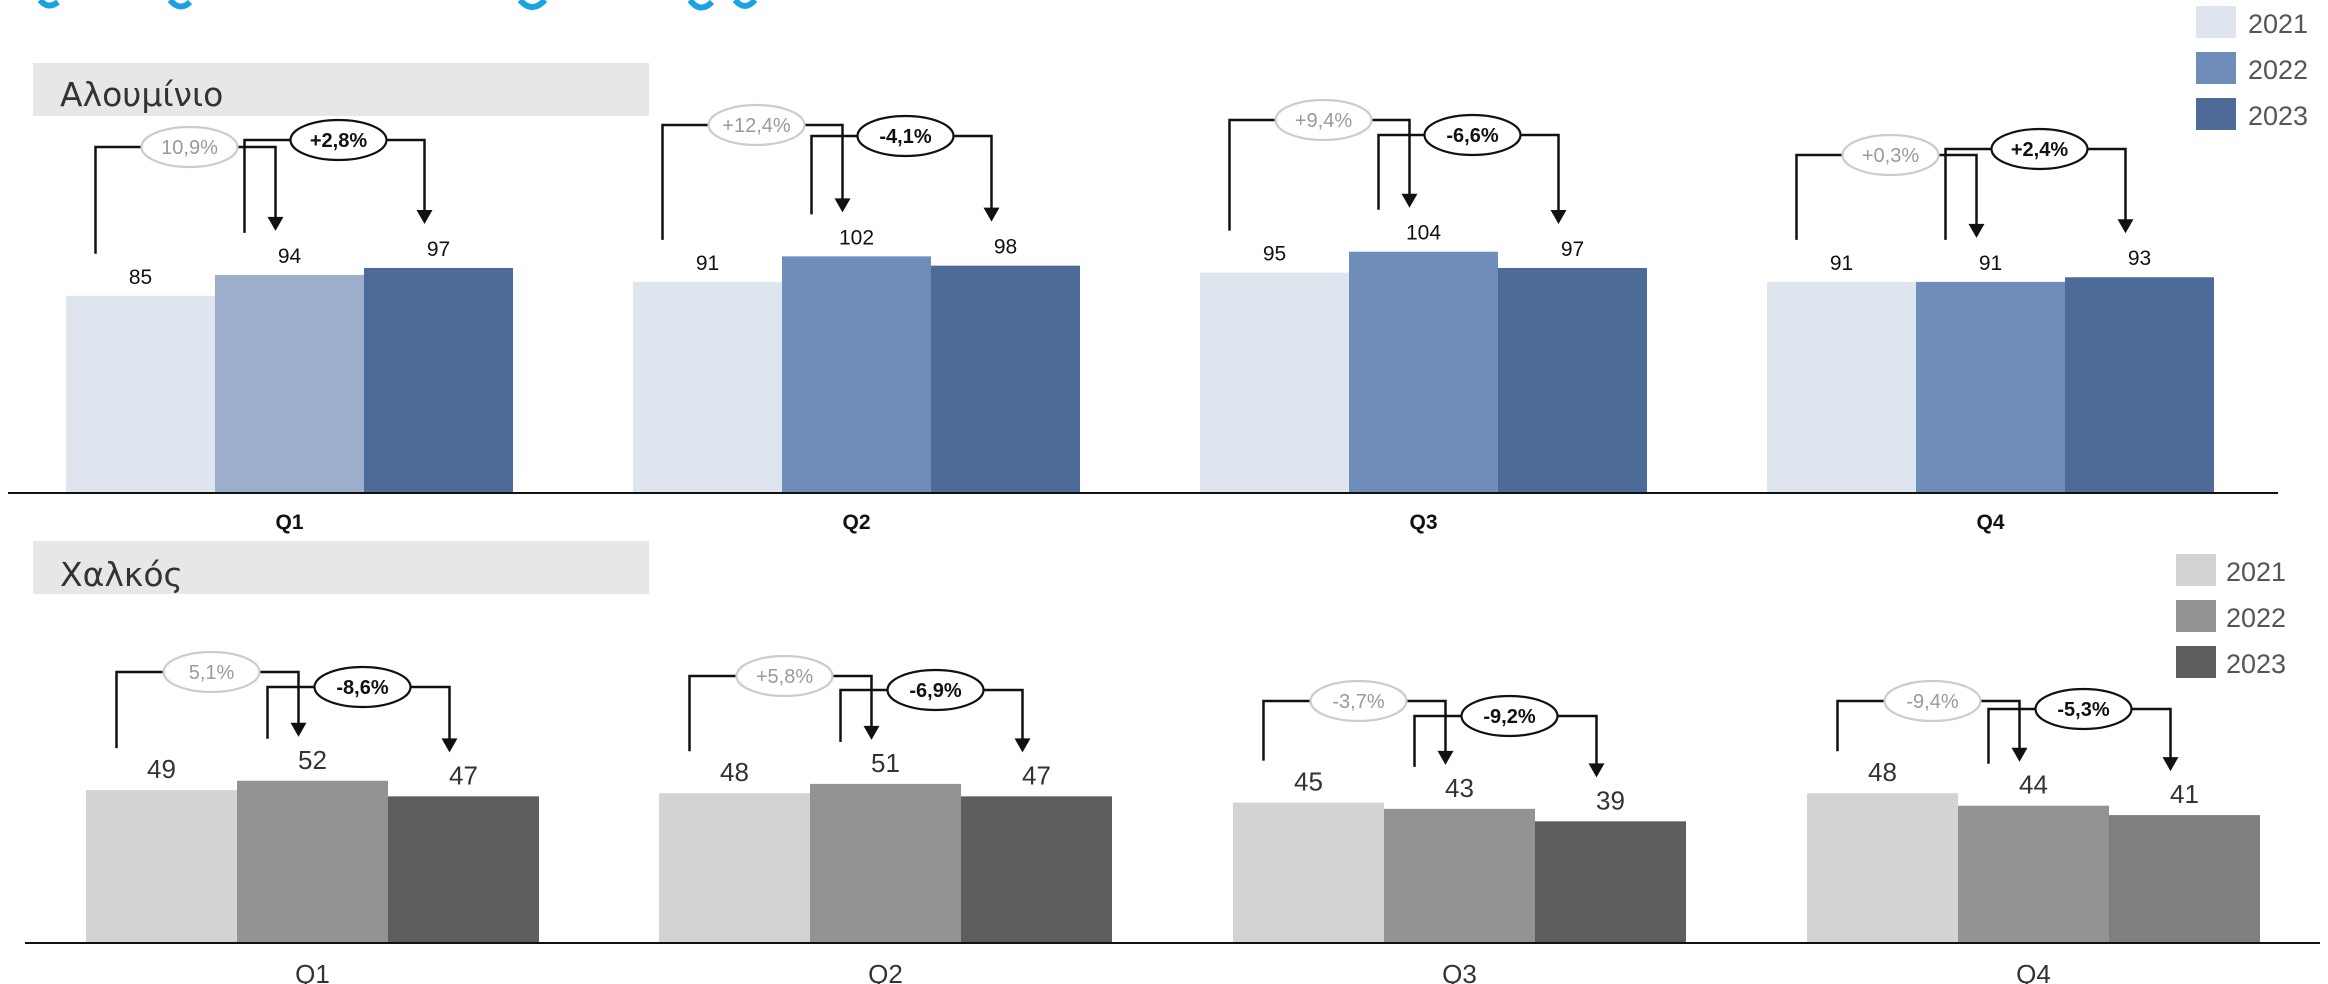  Describe the element at coordinates (1890, 186) in the screenshot. I see `change-prev-Q4: +0,3%` at that location.